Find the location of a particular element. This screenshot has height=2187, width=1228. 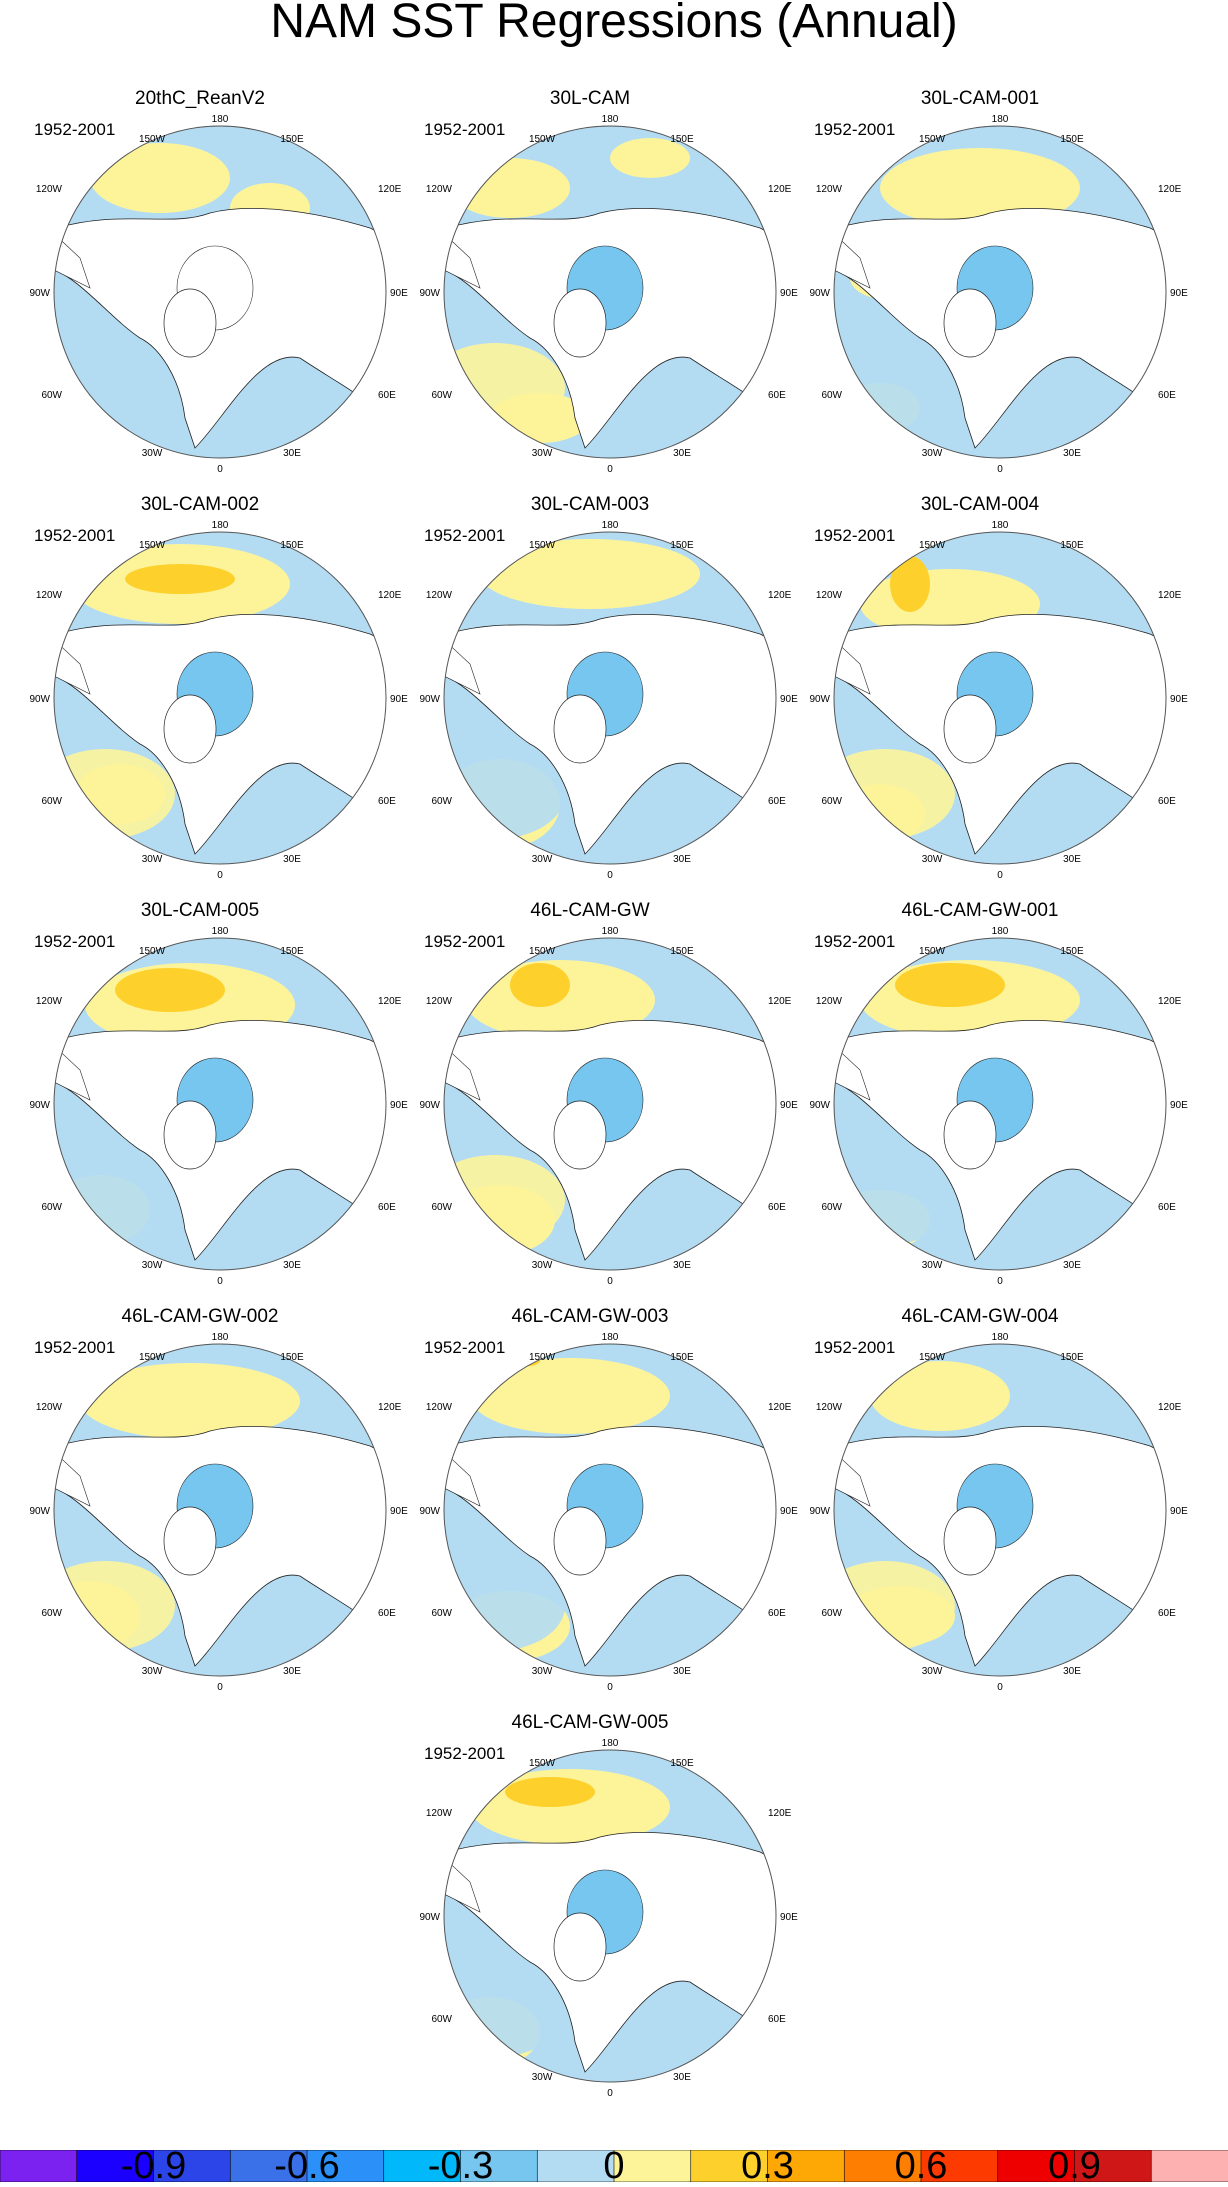

colorbar-tick-label: 0.3 is located at coordinates (767, 2166).